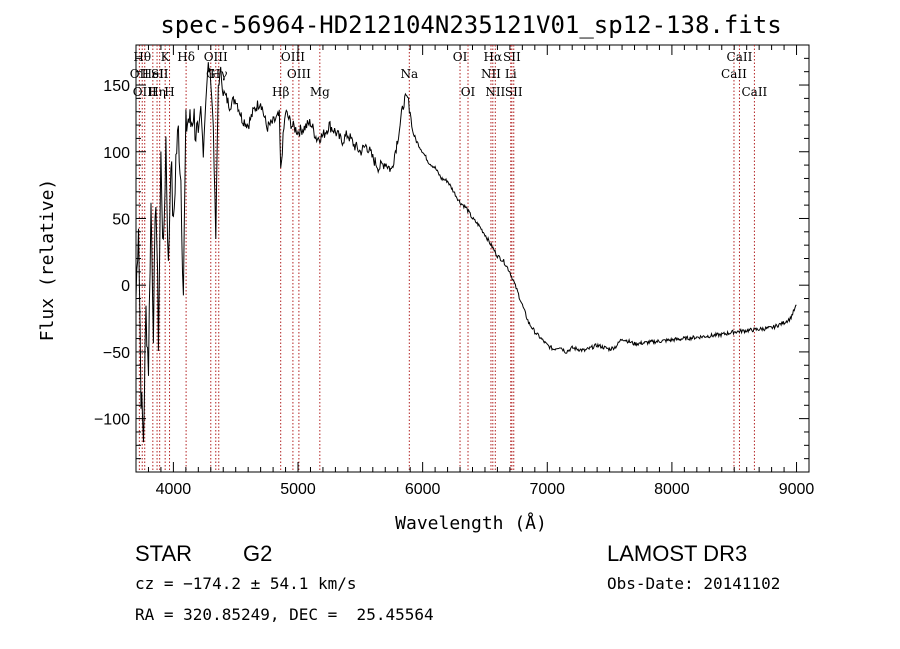 This screenshot has width=900, height=649. Describe the element at coordinates (677, 553) in the screenshot. I see `survey-name: LAMOST DR3` at that location.